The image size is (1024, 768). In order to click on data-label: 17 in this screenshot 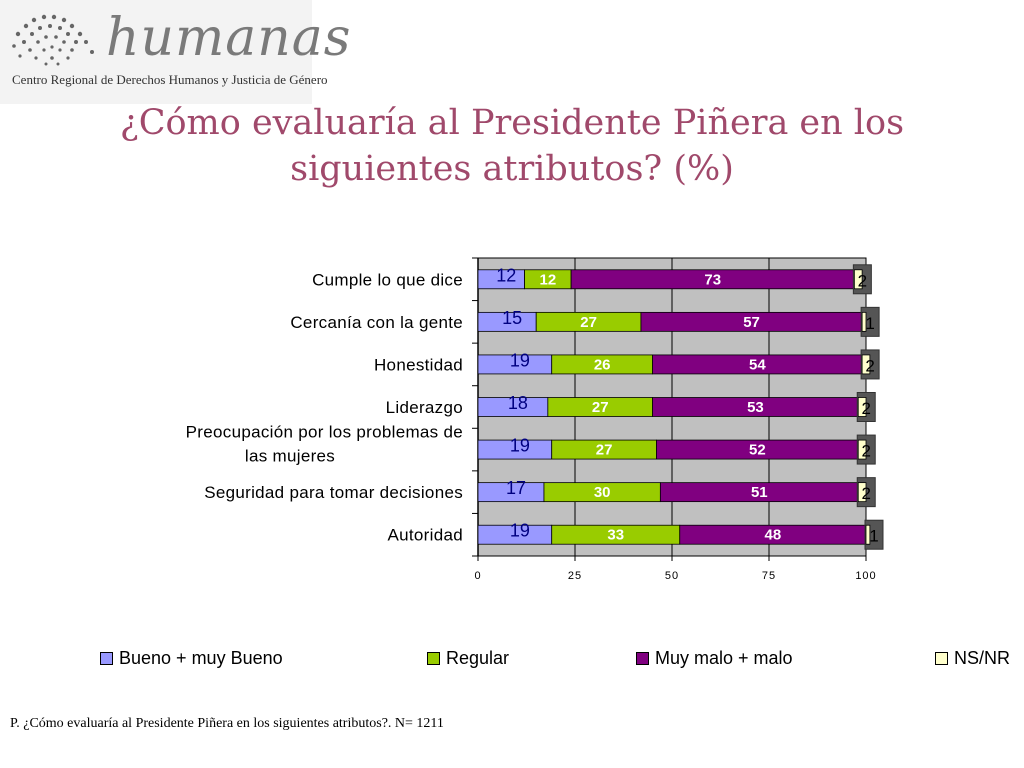, I will do `click(516, 488)`.